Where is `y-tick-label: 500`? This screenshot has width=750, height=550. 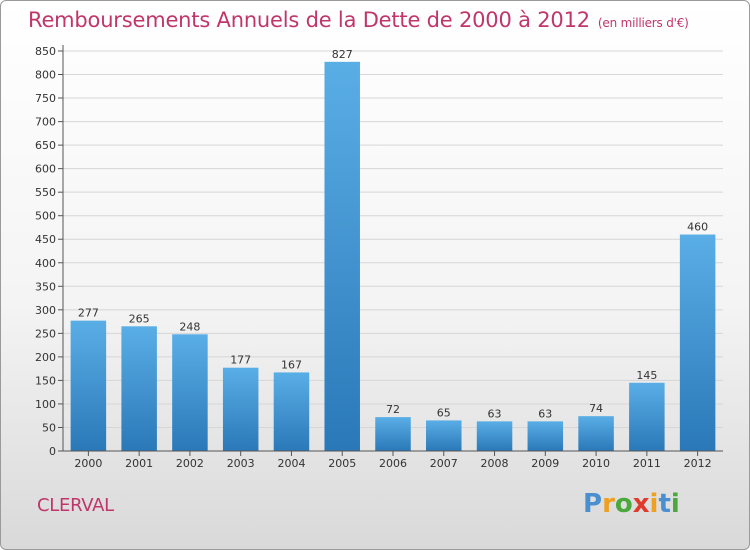
y-tick-label: 500 is located at coordinates (45, 216).